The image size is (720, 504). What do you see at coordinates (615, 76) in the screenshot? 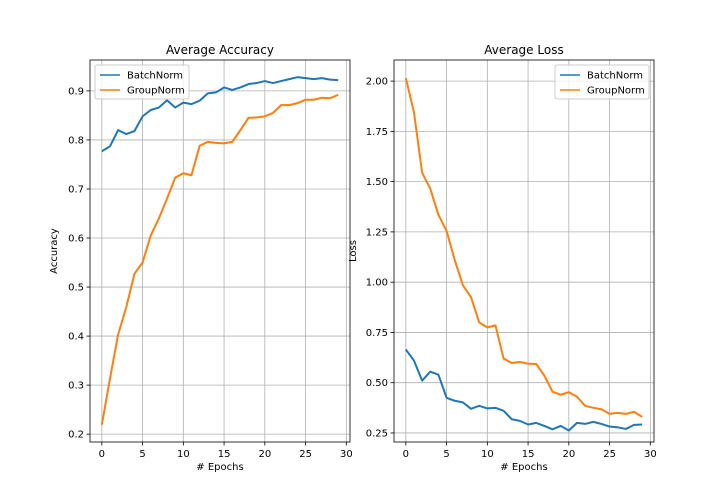
I see `loss-legend-label-batchnorm: BatchNorm` at bounding box center [615, 76].